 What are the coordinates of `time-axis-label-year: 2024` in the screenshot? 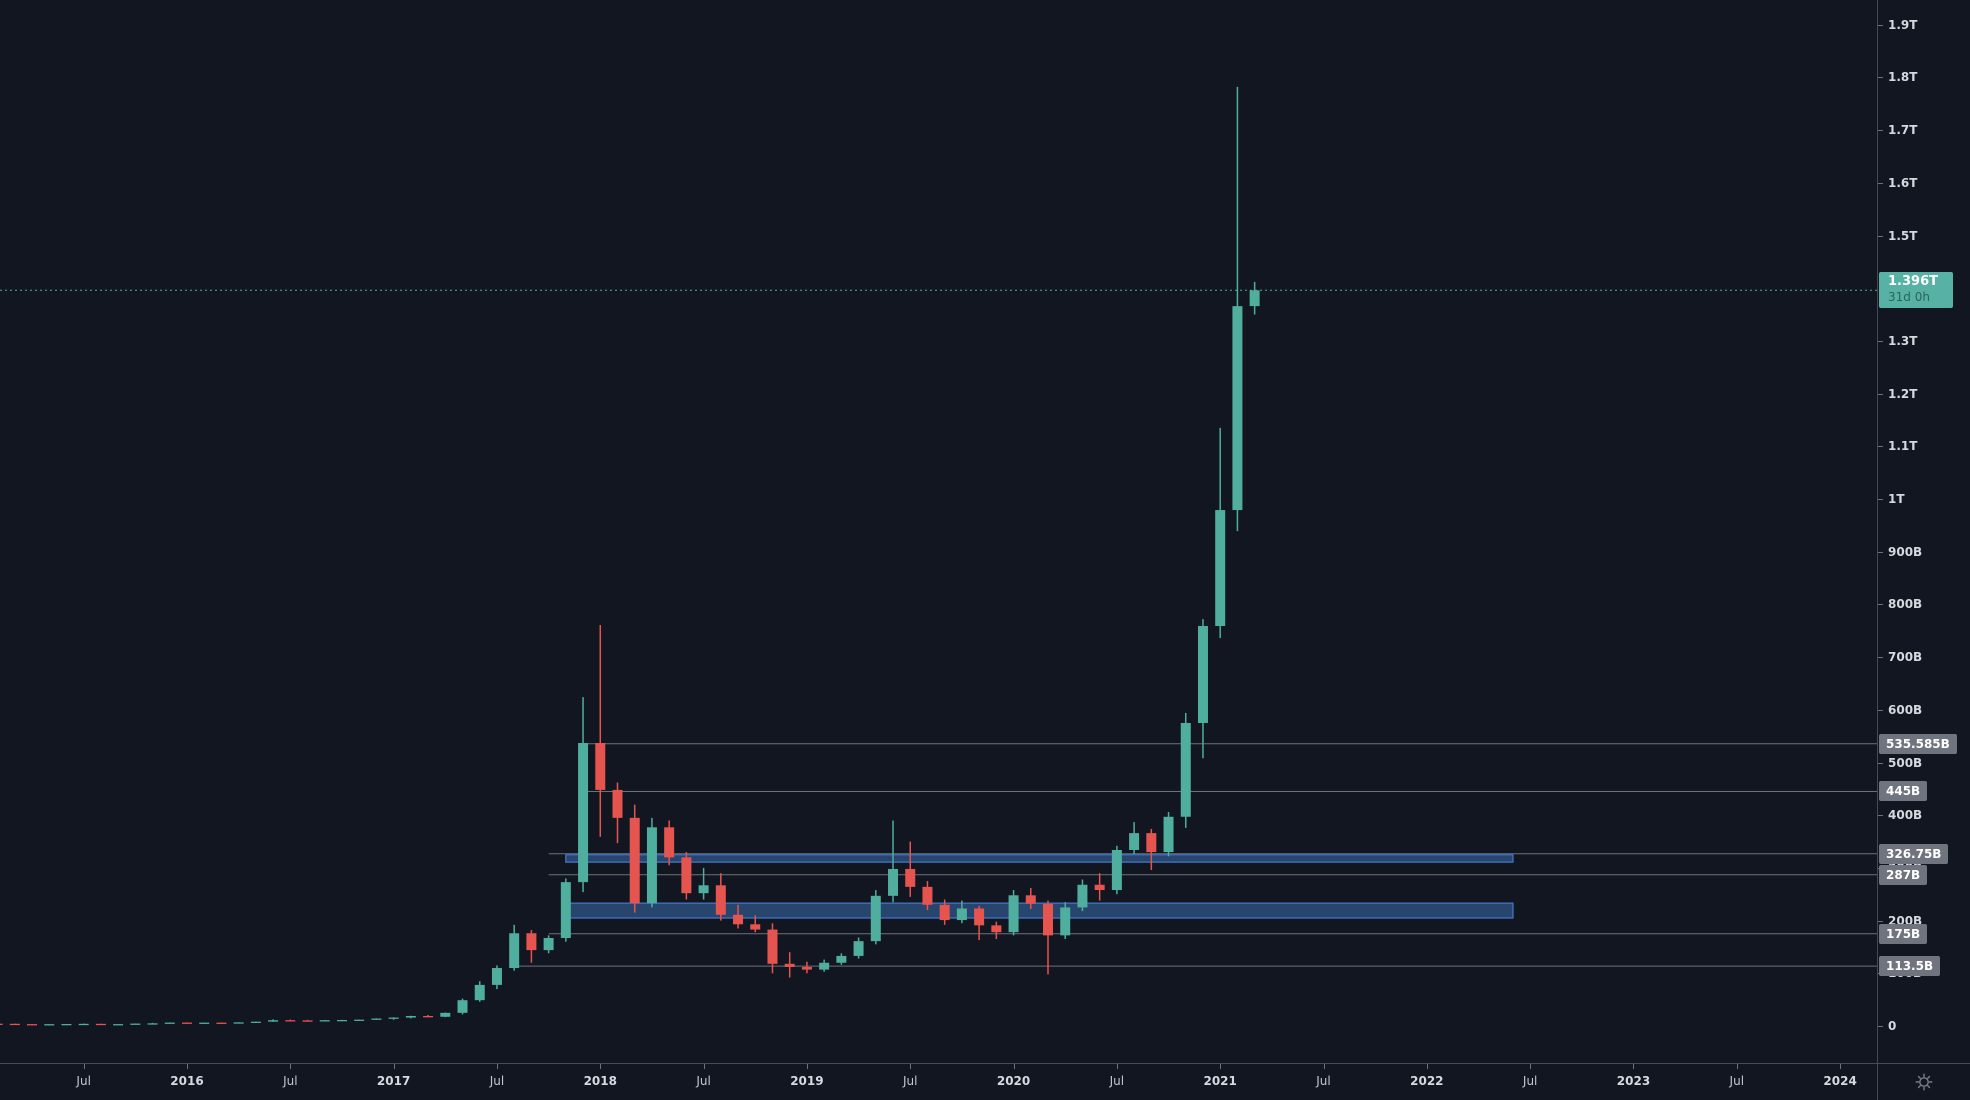 It's located at (1840, 1081).